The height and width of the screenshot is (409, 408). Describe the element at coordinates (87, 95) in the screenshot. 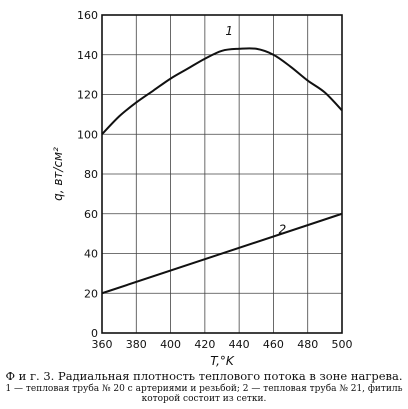

I see `y-tick-label: 120` at that location.